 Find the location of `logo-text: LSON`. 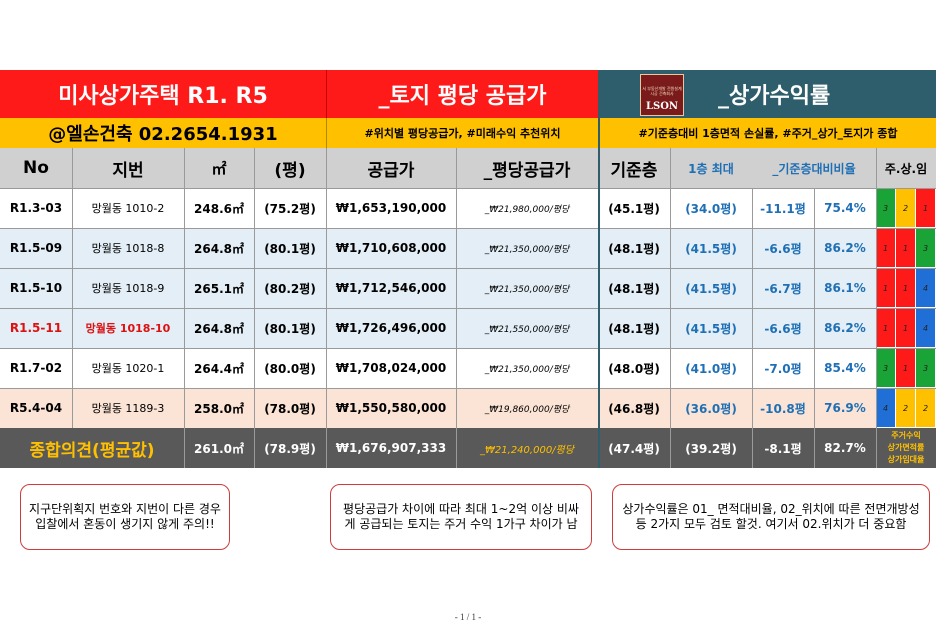

logo-text: LSON is located at coordinates (662, 106).